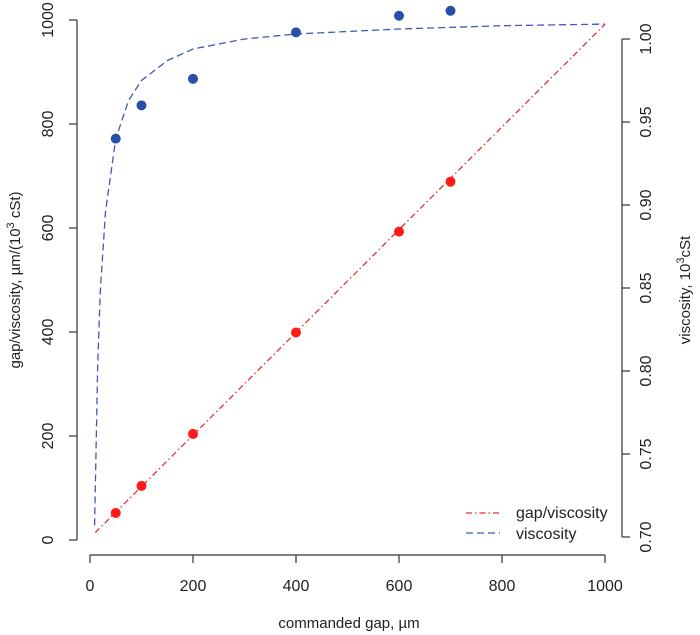 The height and width of the screenshot is (635, 700). Describe the element at coordinates (646, 121) in the screenshot. I see `right-y-tick-label: 0.95` at that location.